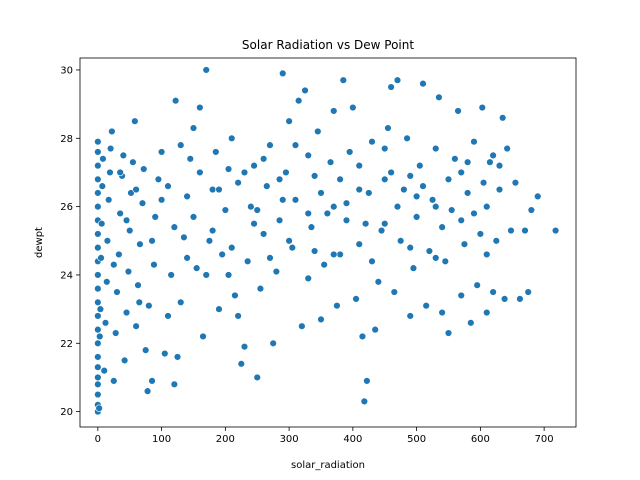 This screenshot has width=640, height=480. What do you see at coordinates (544, 439) in the screenshot?
I see `x-tick-label: 700` at bounding box center [544, 439].